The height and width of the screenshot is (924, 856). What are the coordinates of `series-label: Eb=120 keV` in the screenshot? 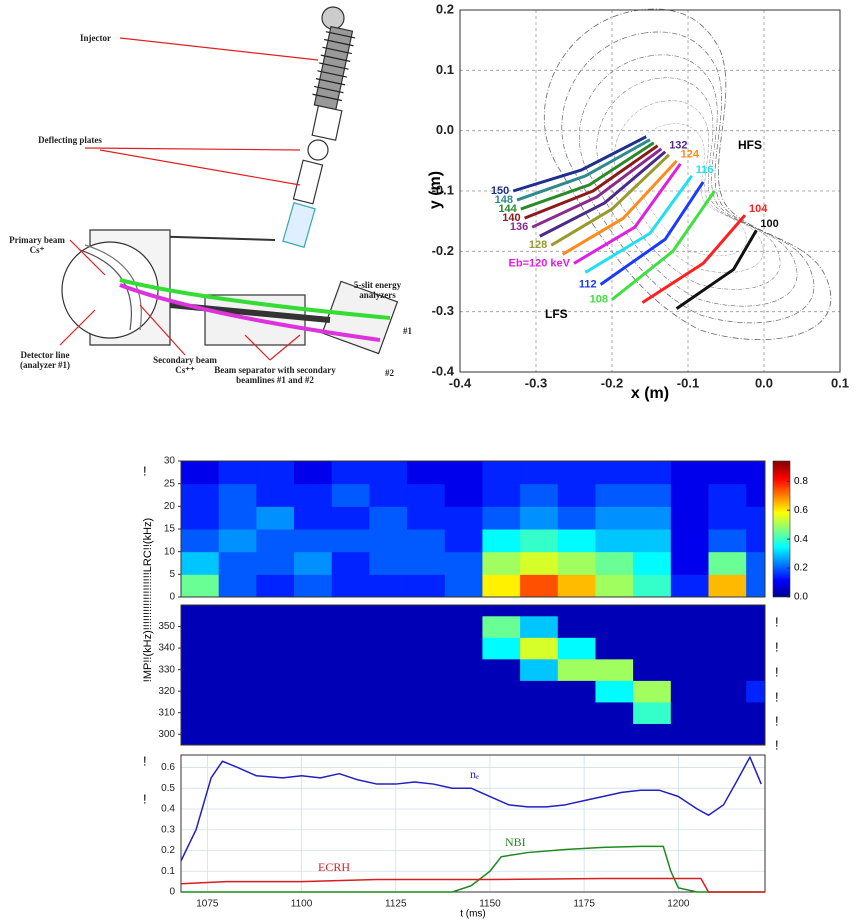 It's located at (540, 263).